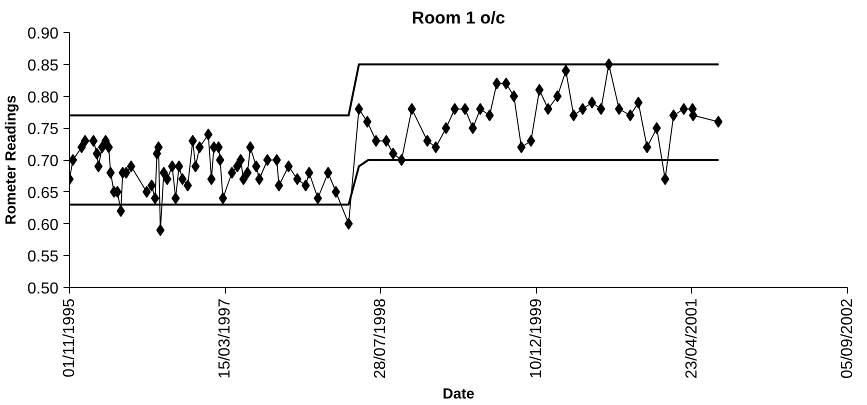 This screenshot has width=867, height=405. Describe the element at coordinates (69, 338) in the screenshot. I see `x-tick-label: 01/11/1995` at that location.